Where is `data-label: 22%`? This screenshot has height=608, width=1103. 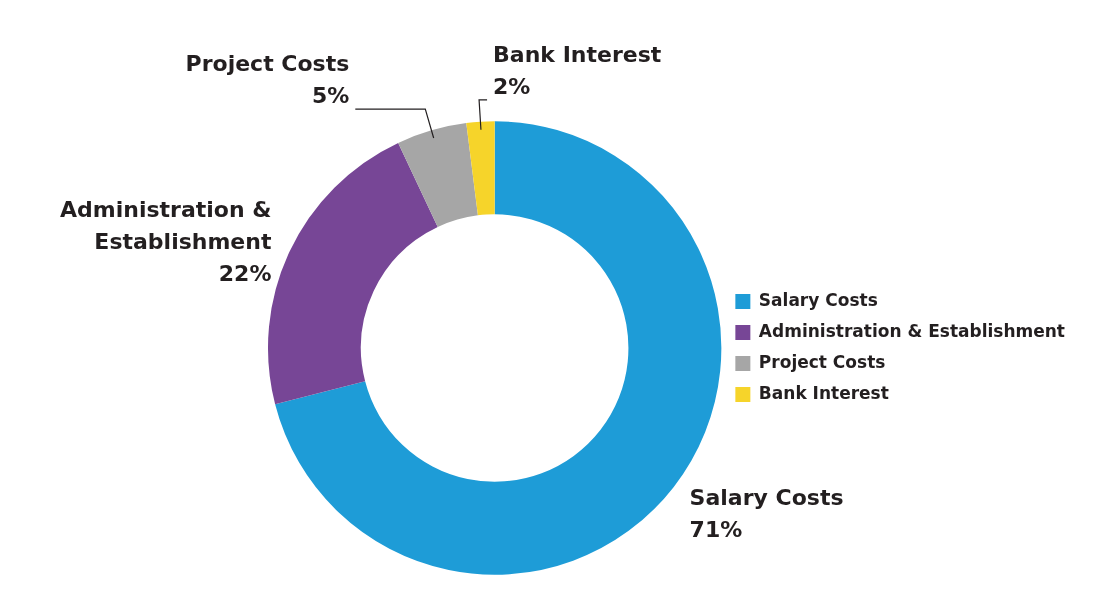
data-label: 22% is located at coordinates (245, 273).